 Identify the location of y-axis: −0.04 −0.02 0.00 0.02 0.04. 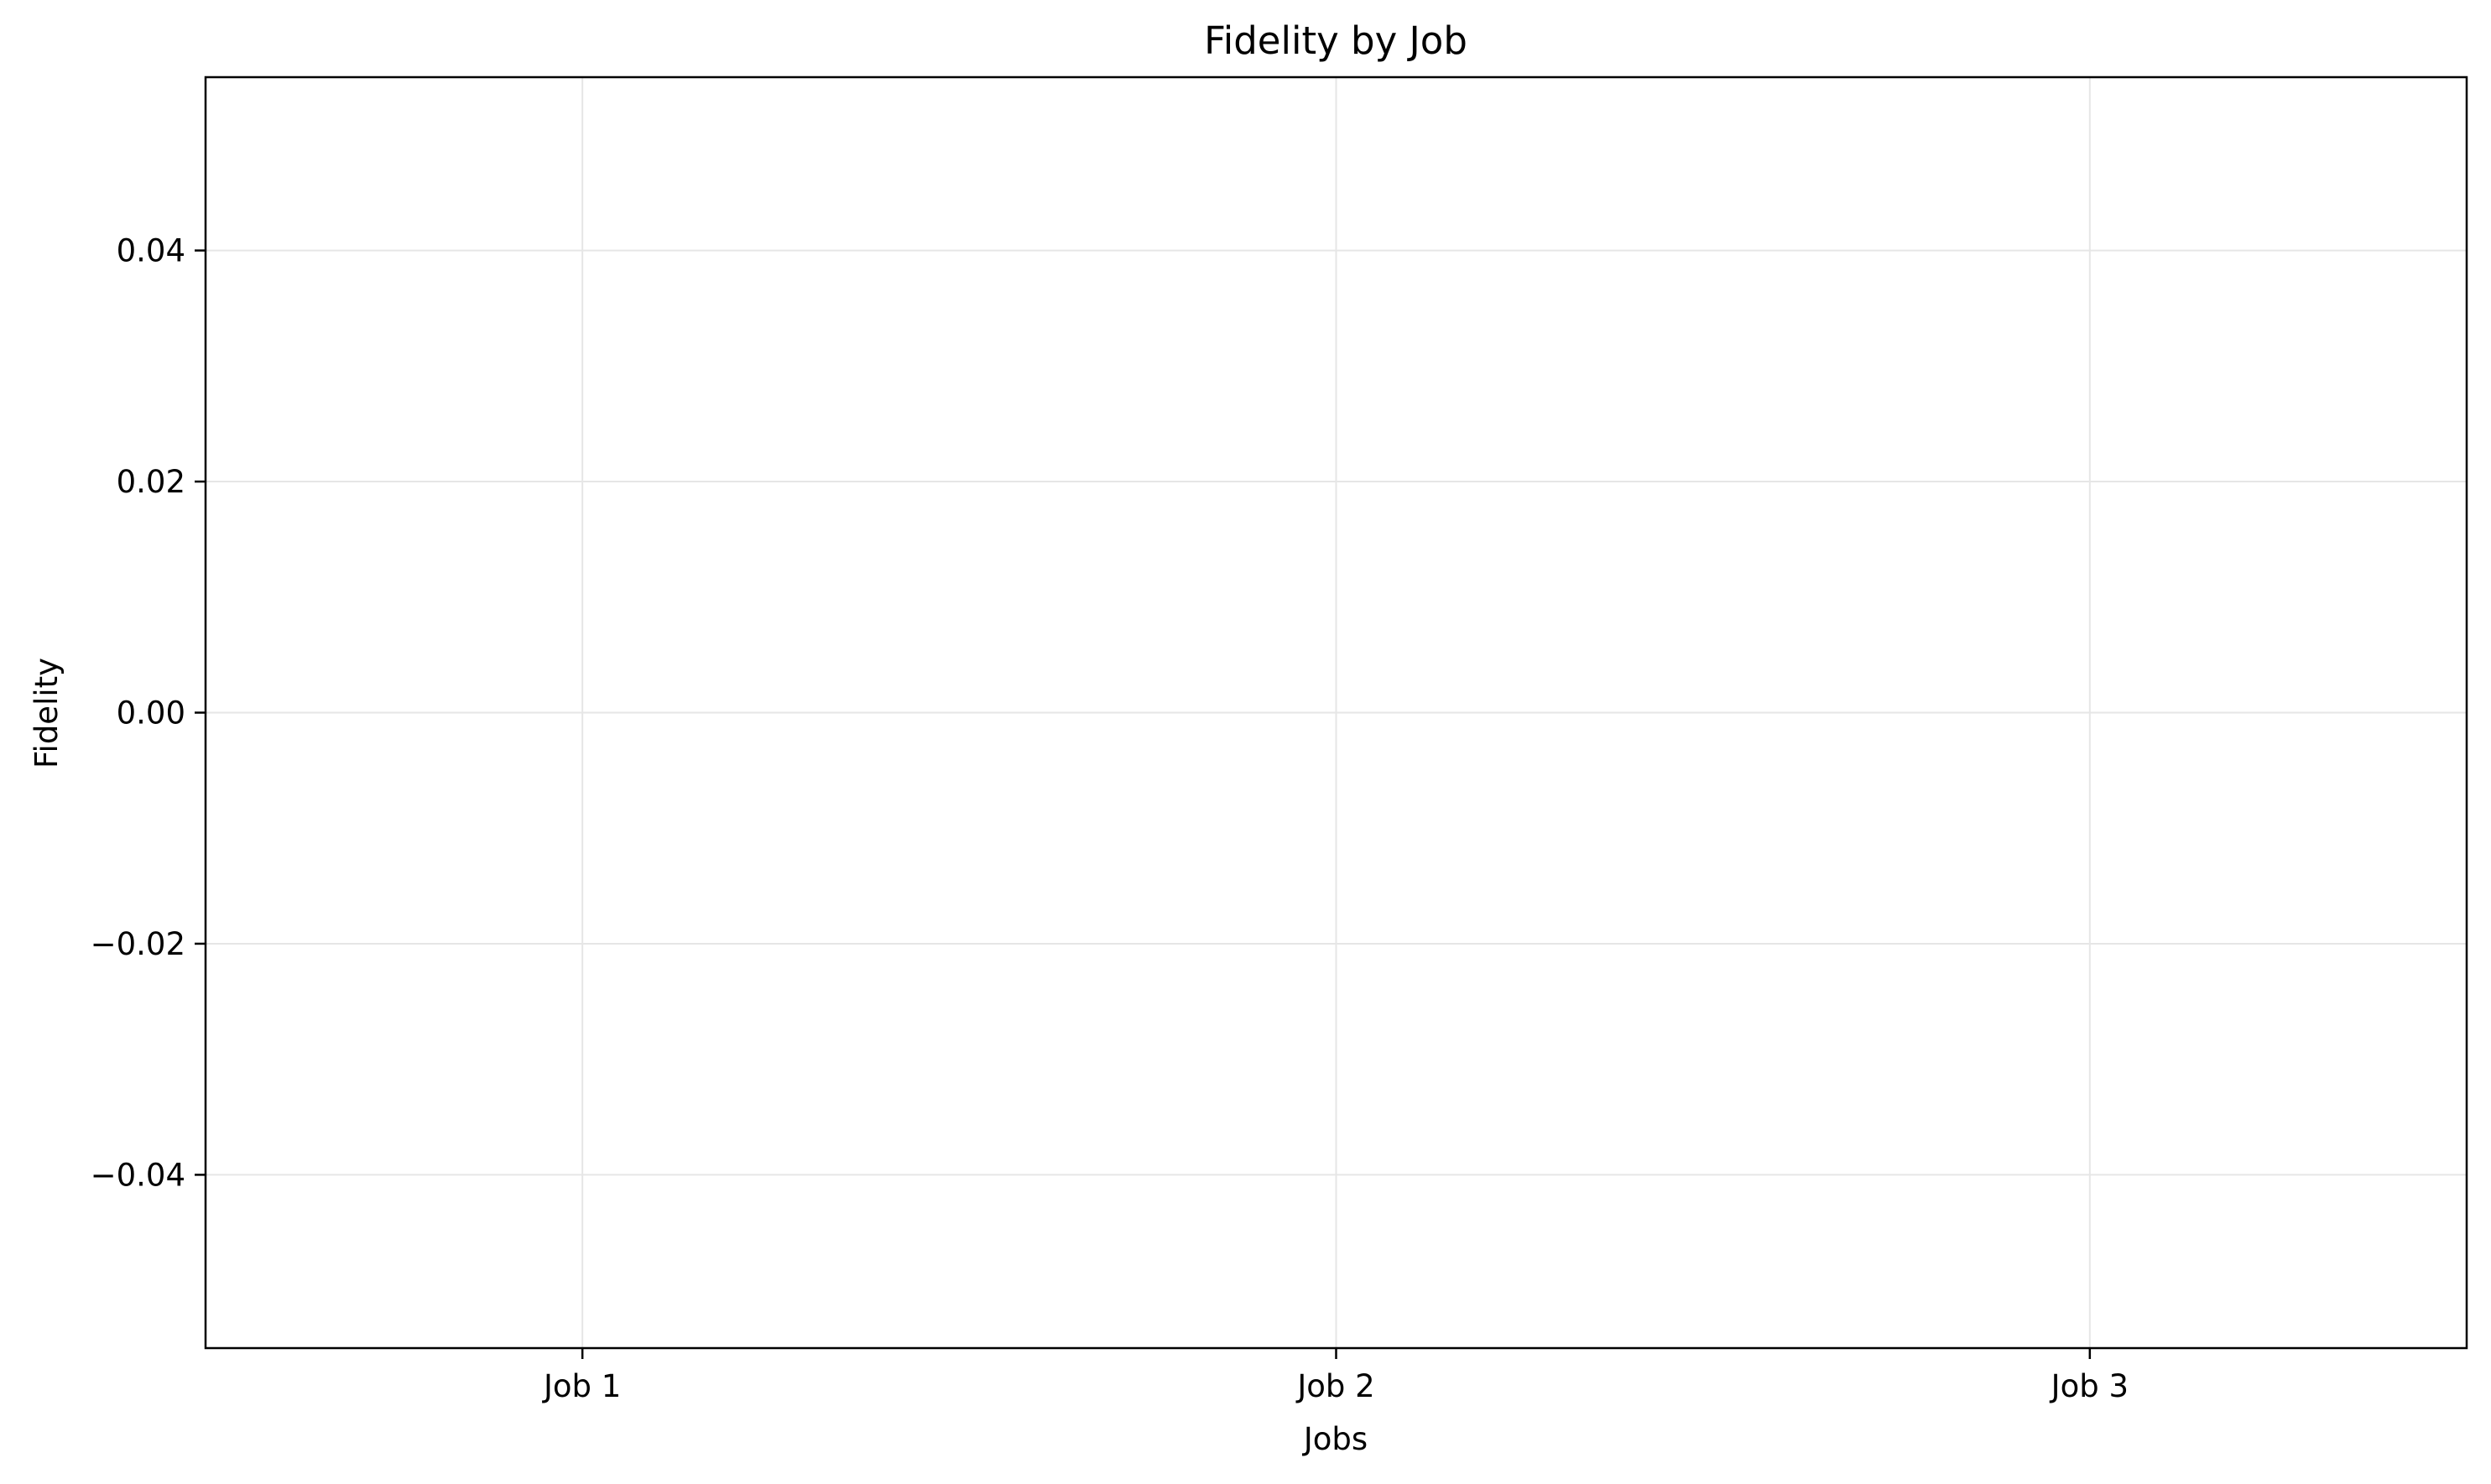
(148, 713).